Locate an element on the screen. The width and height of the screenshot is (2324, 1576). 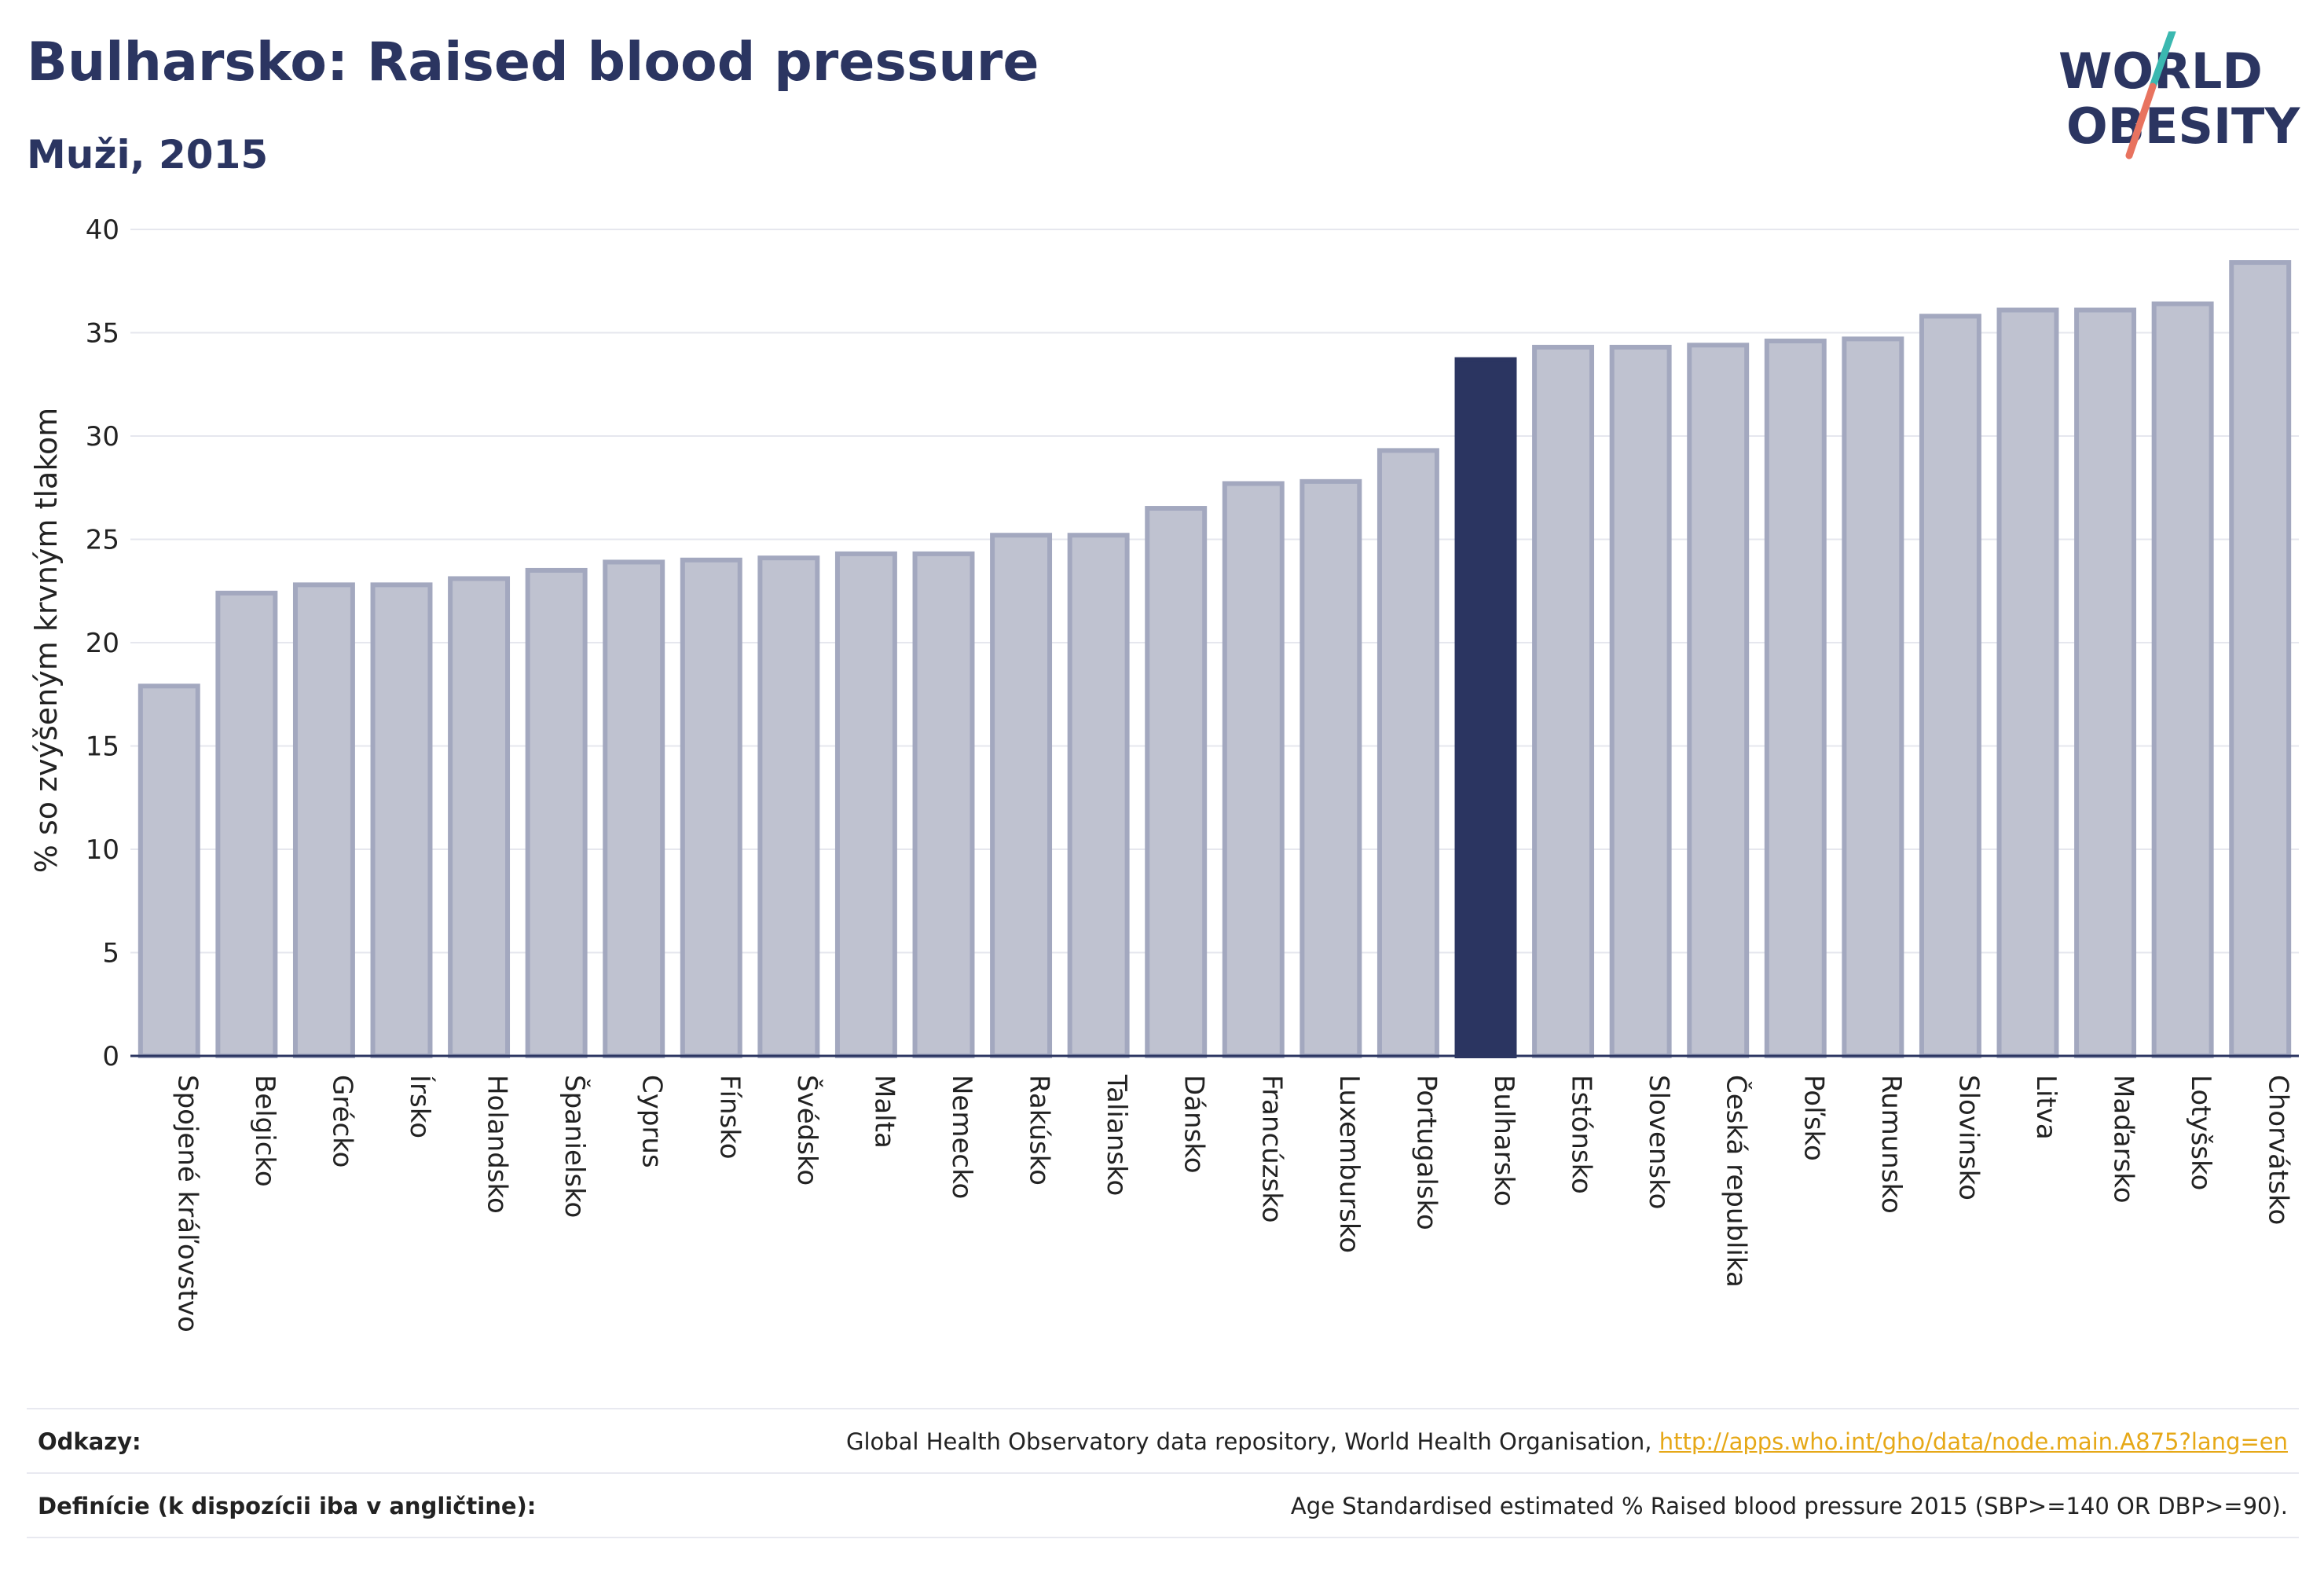
footer-divider-bottom is located at coordinates (1163, 1537).